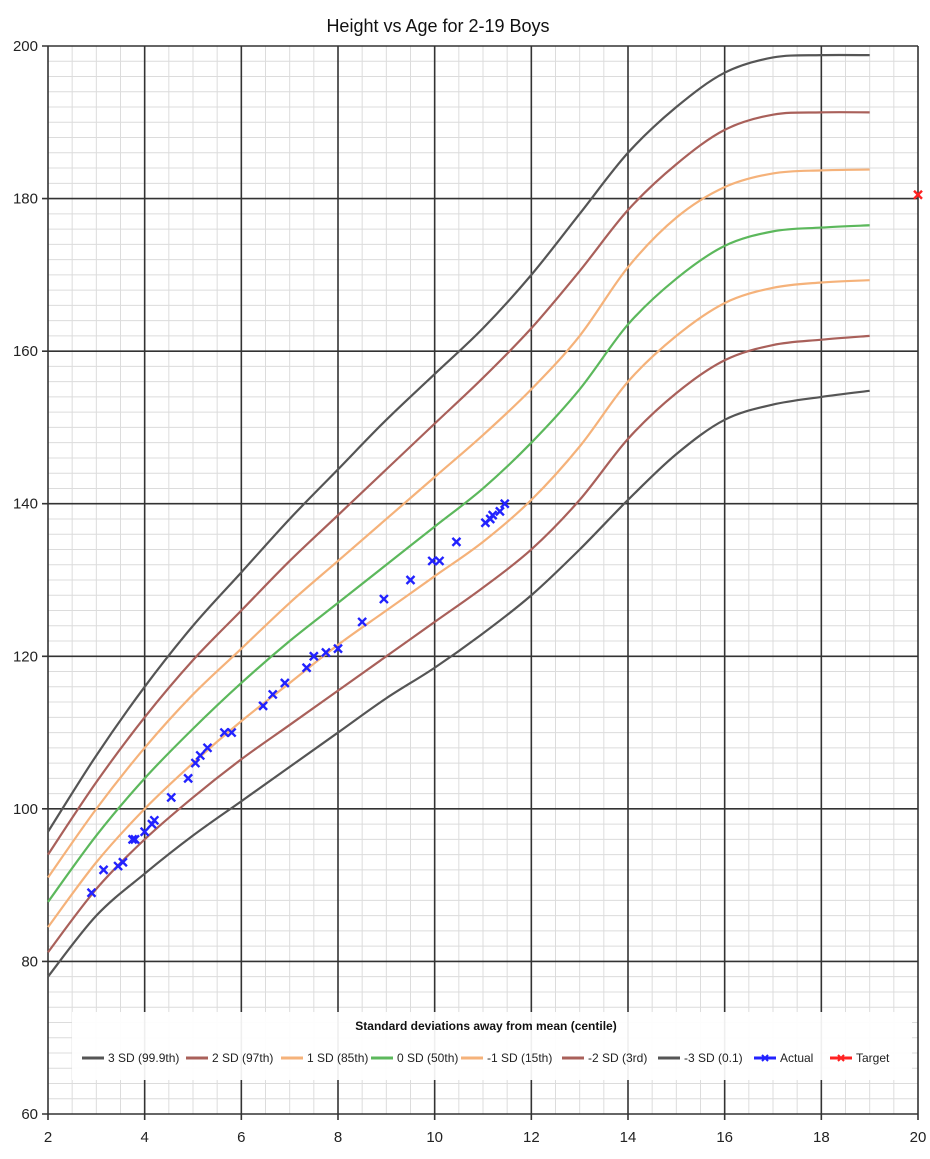 This screenshot has width=930, height=1159. What do you see at coordinates (25, 199) in the screenshot?
I see `y-tick-label: 180` at bounding box center [25, 199].